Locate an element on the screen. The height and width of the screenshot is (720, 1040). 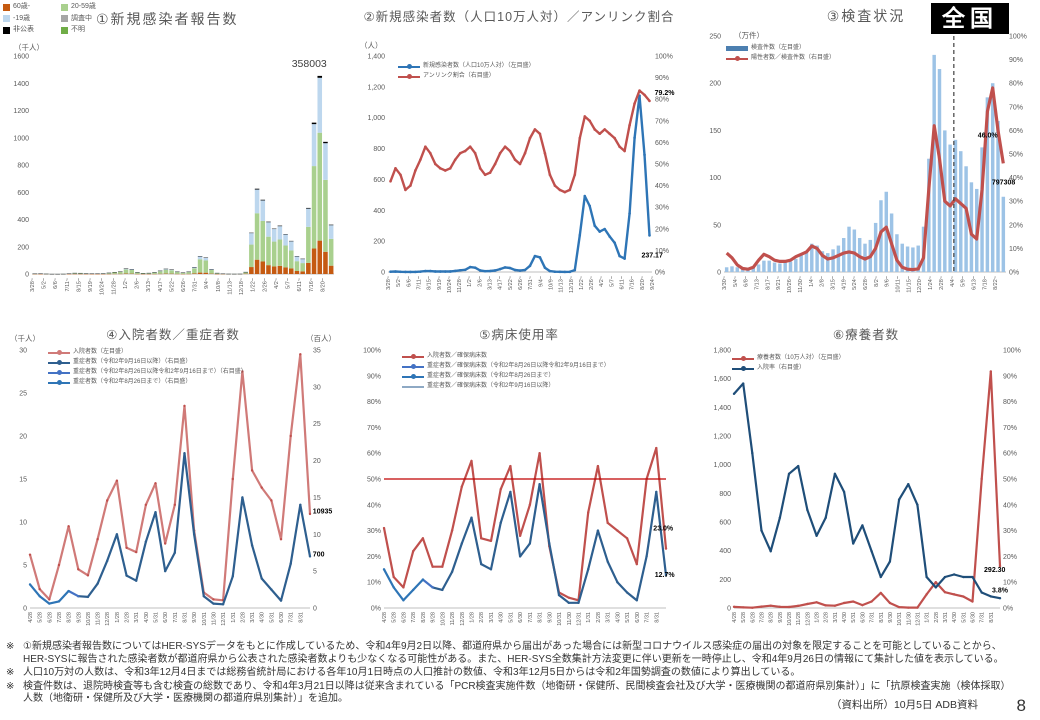
svg-text: 7/16~ is located at coordinates (633, 283).